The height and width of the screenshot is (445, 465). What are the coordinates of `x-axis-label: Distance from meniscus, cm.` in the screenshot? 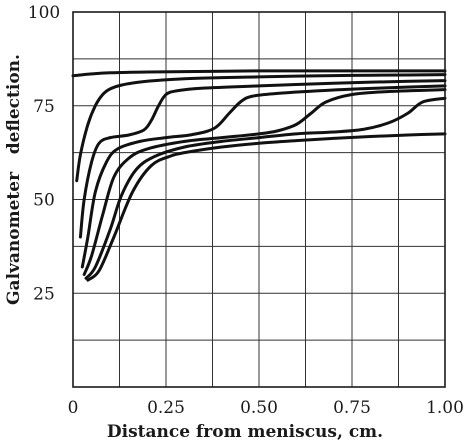 It's located at (245, 432).